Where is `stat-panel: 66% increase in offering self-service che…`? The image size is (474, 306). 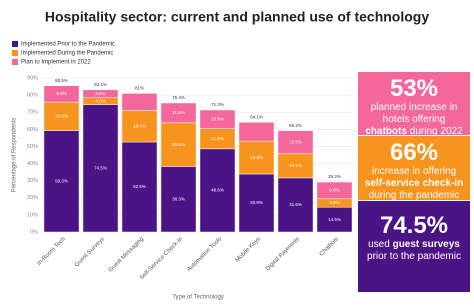
stat-panel: 66% increase in offering self-service che… is located at coordinates (414, 169).